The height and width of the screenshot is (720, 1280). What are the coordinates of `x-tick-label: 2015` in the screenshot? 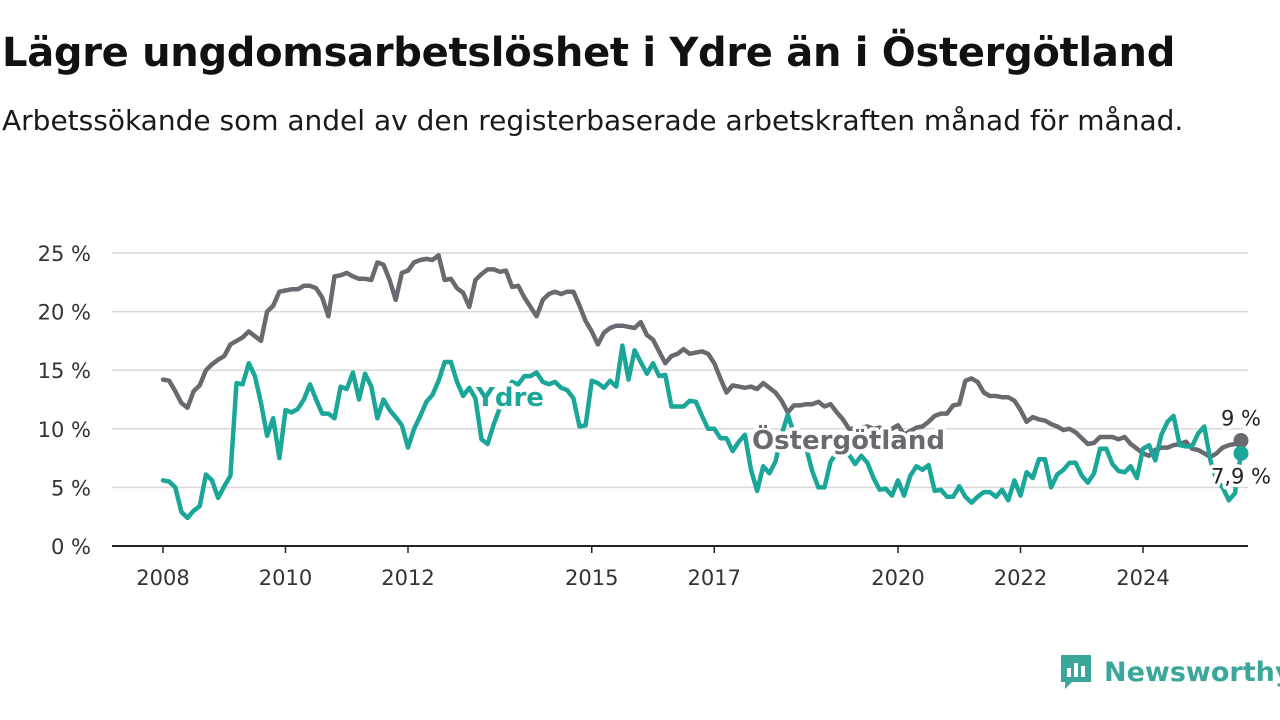 It's located at (591, 578).